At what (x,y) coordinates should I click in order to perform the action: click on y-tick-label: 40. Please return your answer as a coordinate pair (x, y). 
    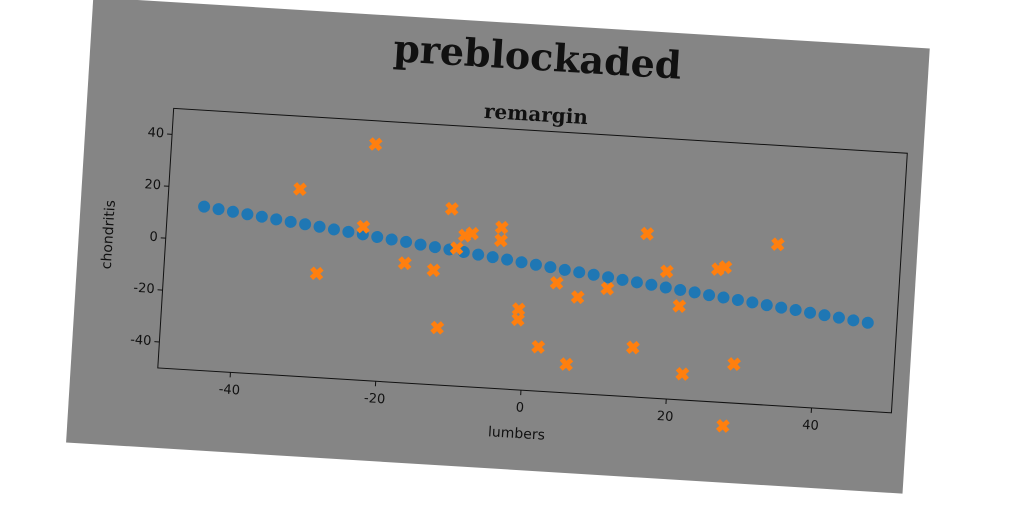
    Looking at the image, I should click on (155, 133).